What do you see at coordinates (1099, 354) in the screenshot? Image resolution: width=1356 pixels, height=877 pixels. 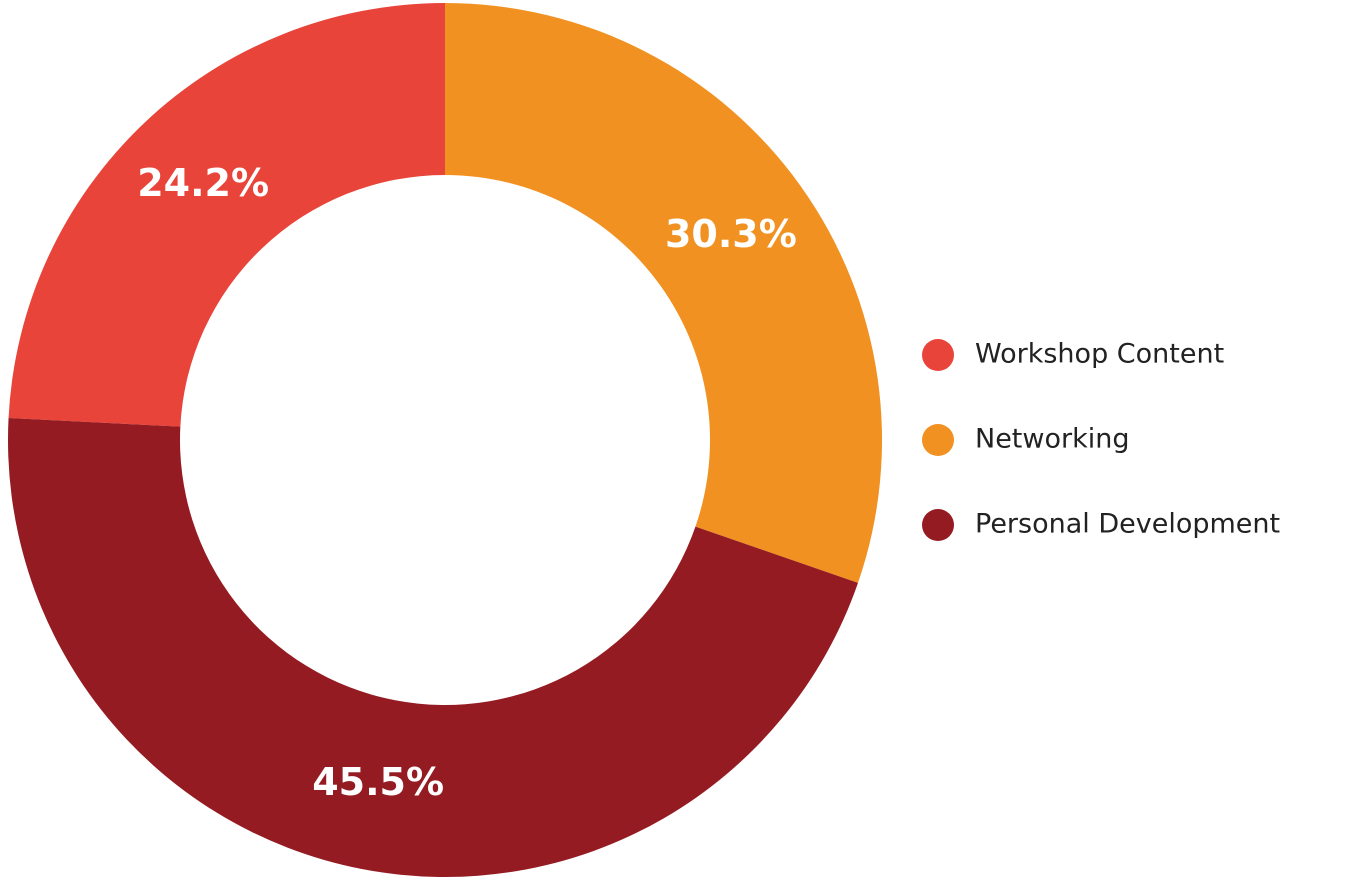 I see `legend-label: Workshop Content` at bounding box center [1099, 354].